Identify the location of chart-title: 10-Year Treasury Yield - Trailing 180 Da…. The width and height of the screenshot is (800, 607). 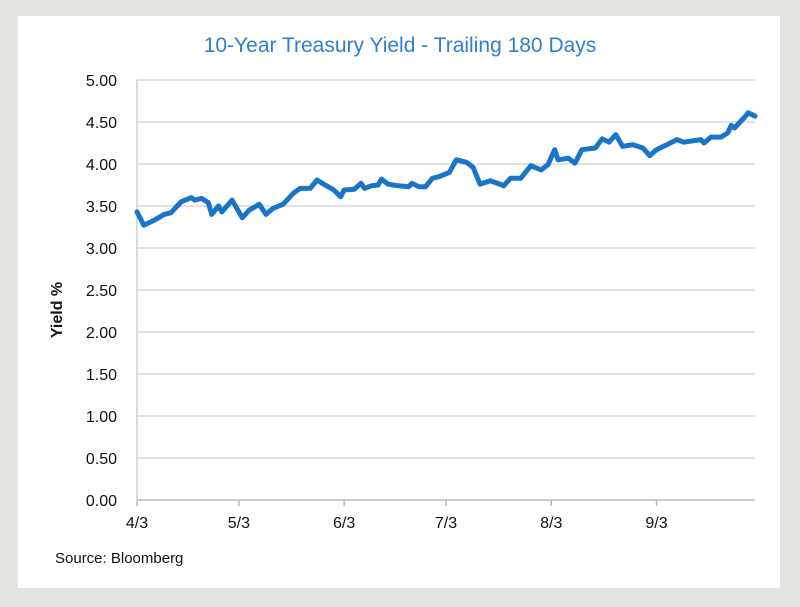
(400, 45).